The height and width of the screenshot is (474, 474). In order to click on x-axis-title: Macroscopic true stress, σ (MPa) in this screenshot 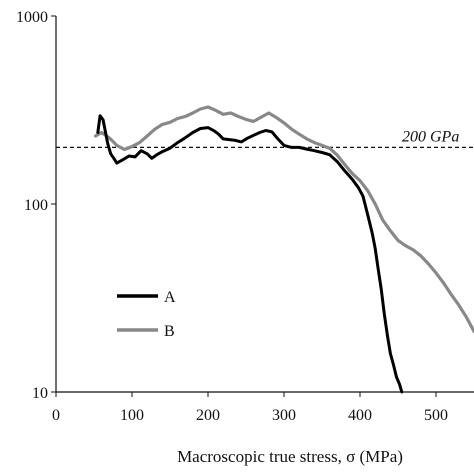, I will do `click(290, 456)`.